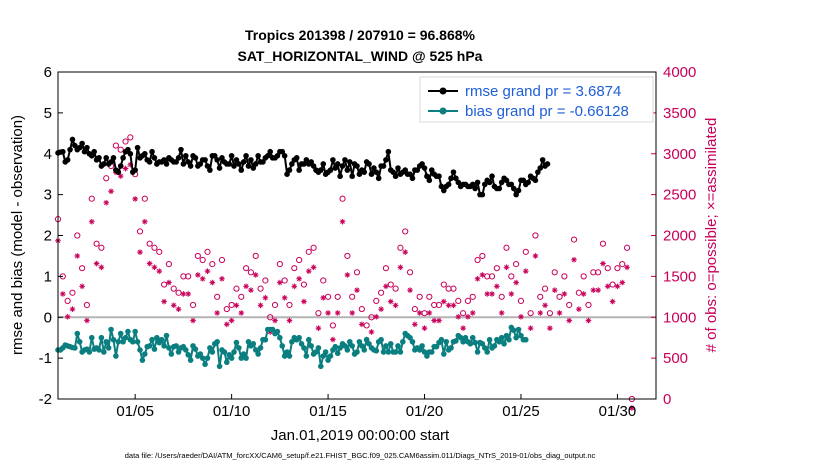 The width and height of the screenshot is (830, 475). What do you see at coordinates (679, 195) in the screenshot?
I see `y-right-tick-label: 2500` at bounding box center [679, 195].